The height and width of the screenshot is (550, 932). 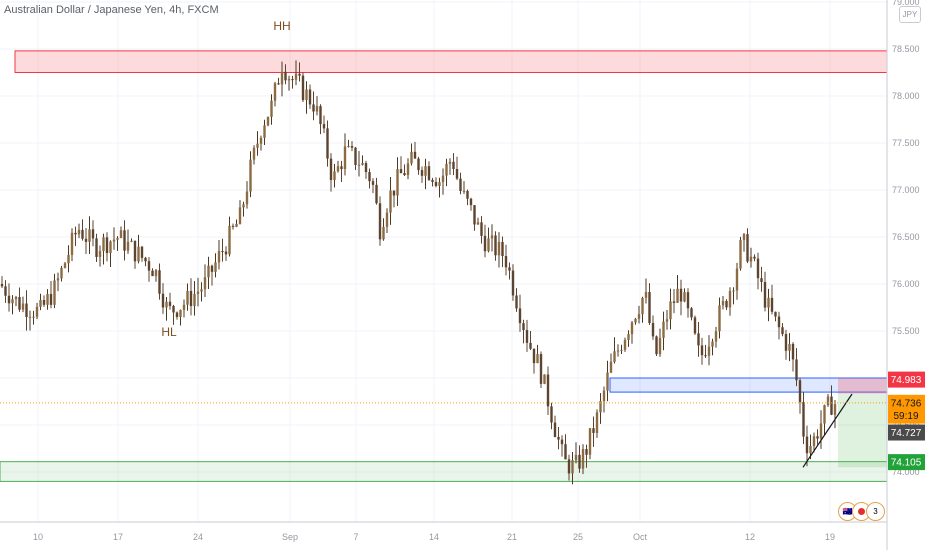 What do you see at coordinates (862, 430) in the screenshot?
I see `take-profit-box` at bounding box center [862, 430].